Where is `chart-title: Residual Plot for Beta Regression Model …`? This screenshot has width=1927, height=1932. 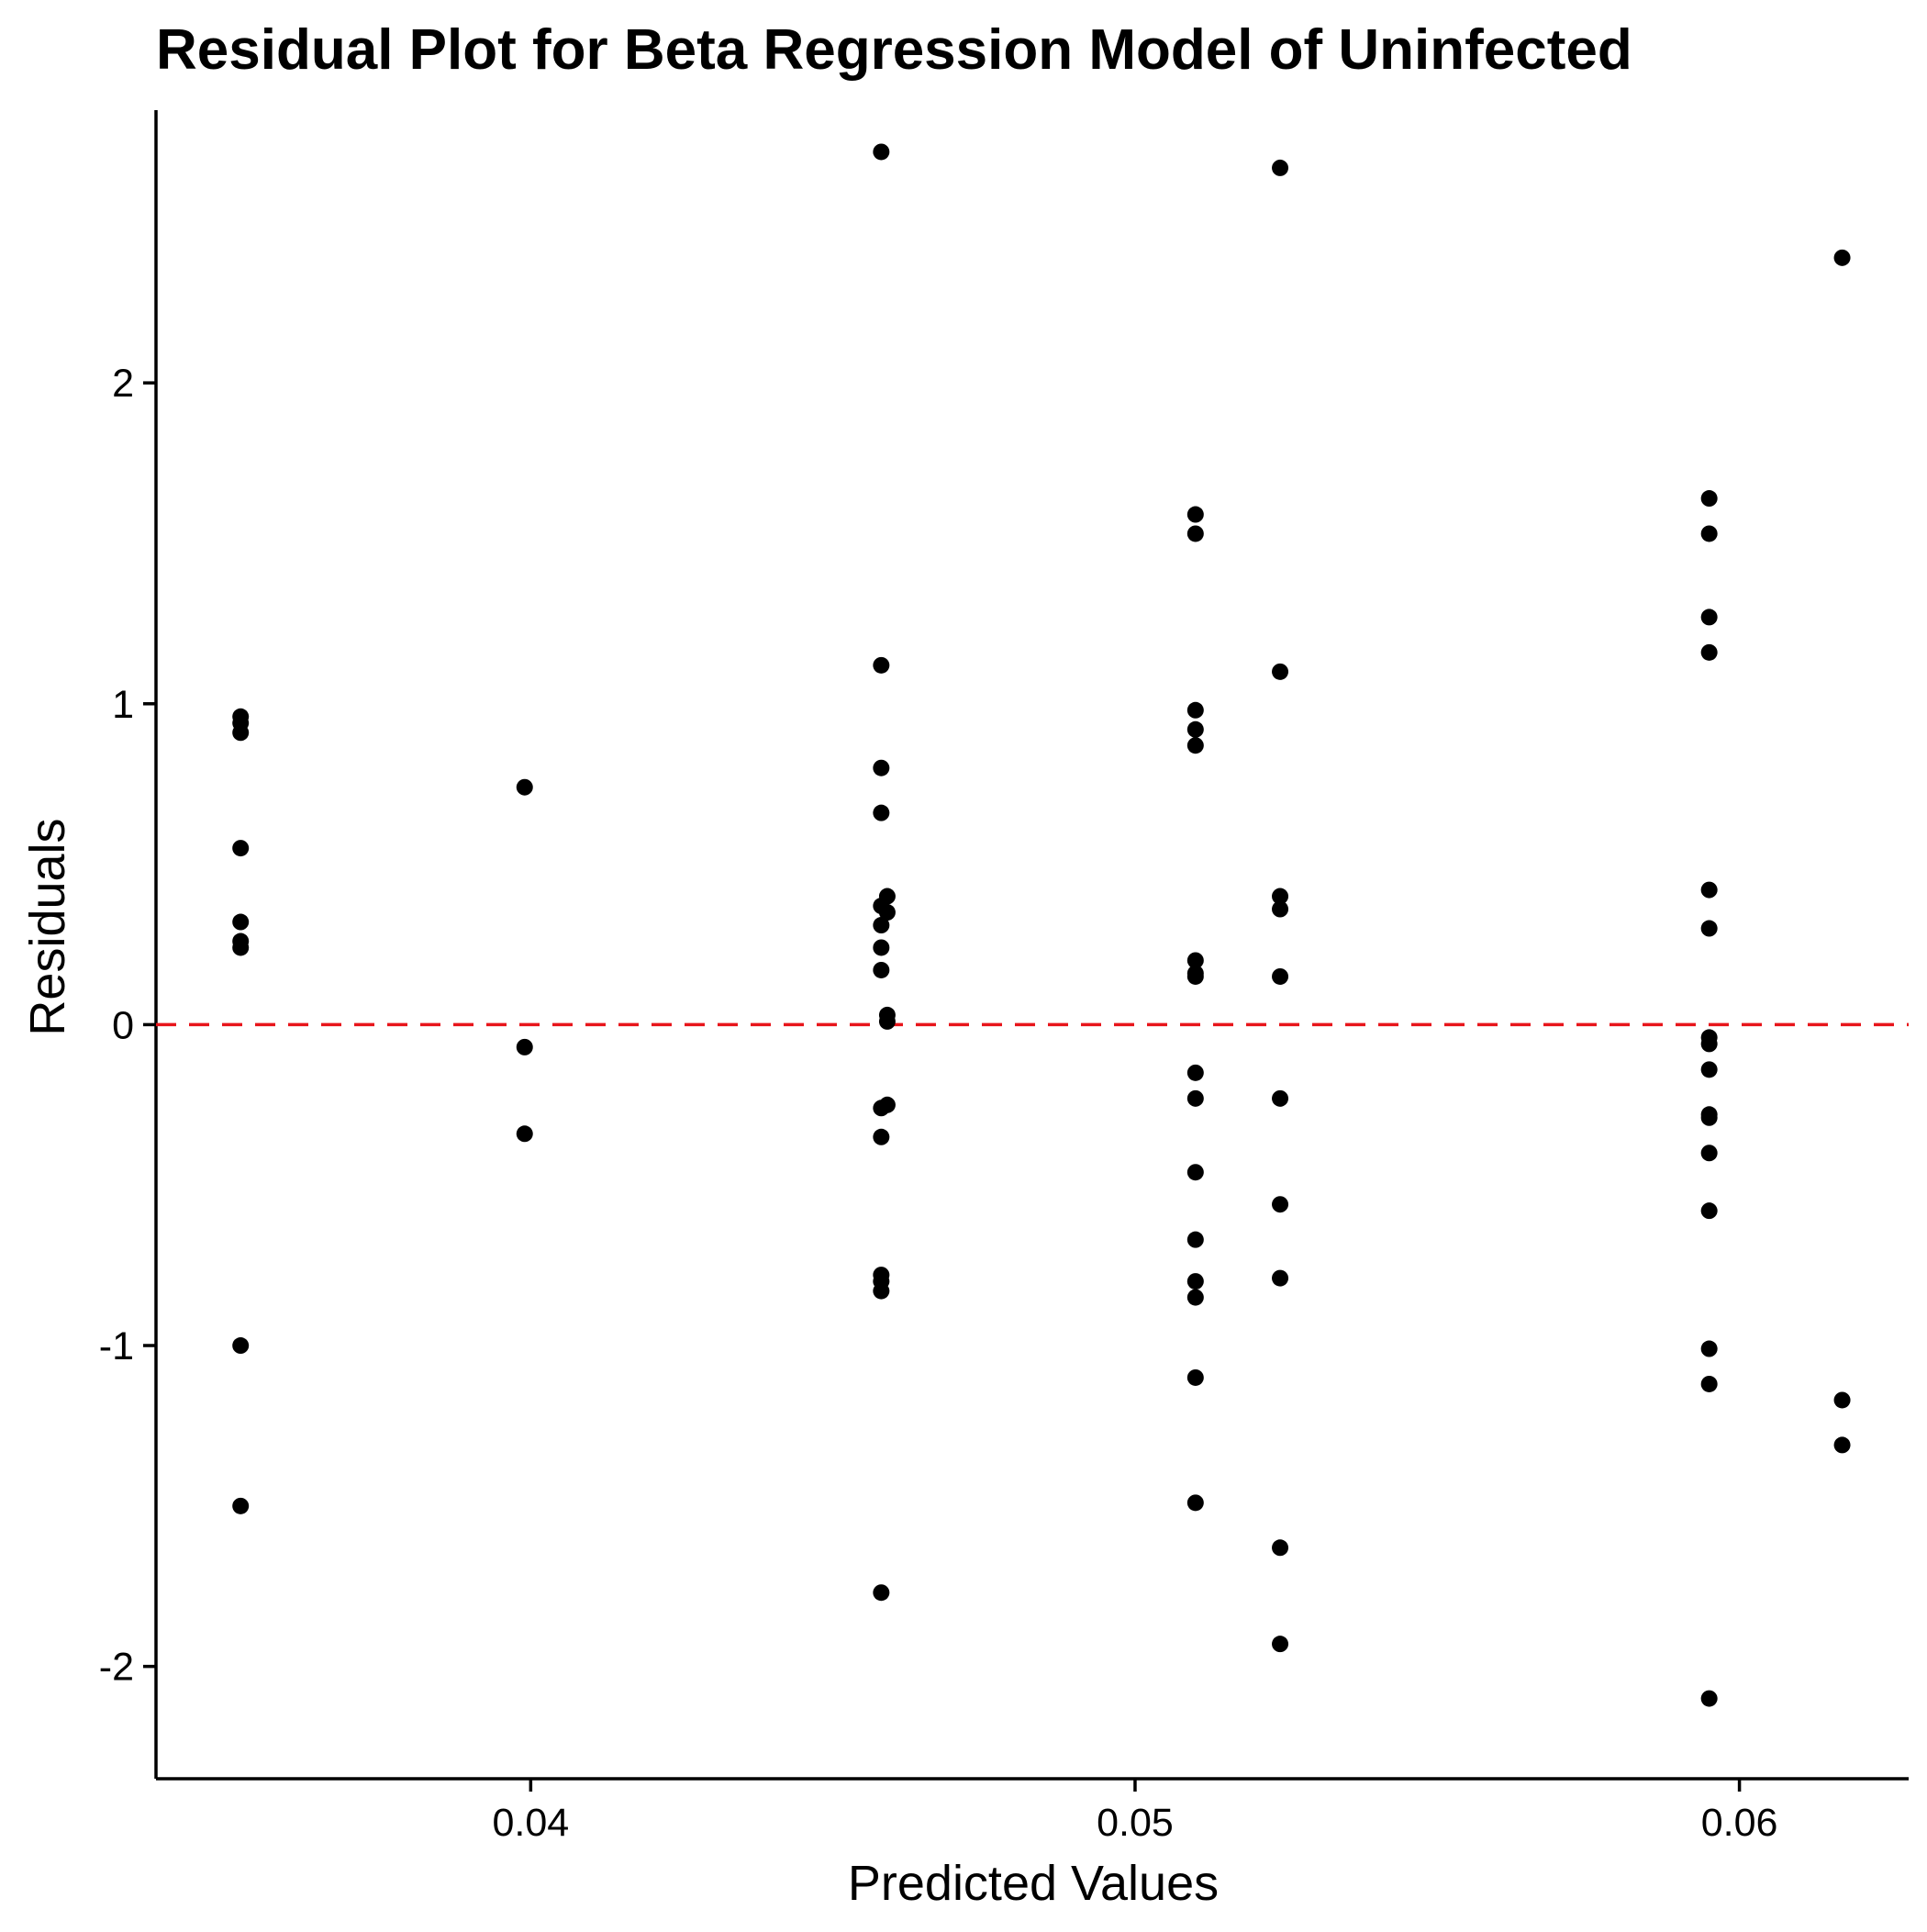
chart-title: Residual Plot for Beta Regression Model … is located at coordinates (894, 50).